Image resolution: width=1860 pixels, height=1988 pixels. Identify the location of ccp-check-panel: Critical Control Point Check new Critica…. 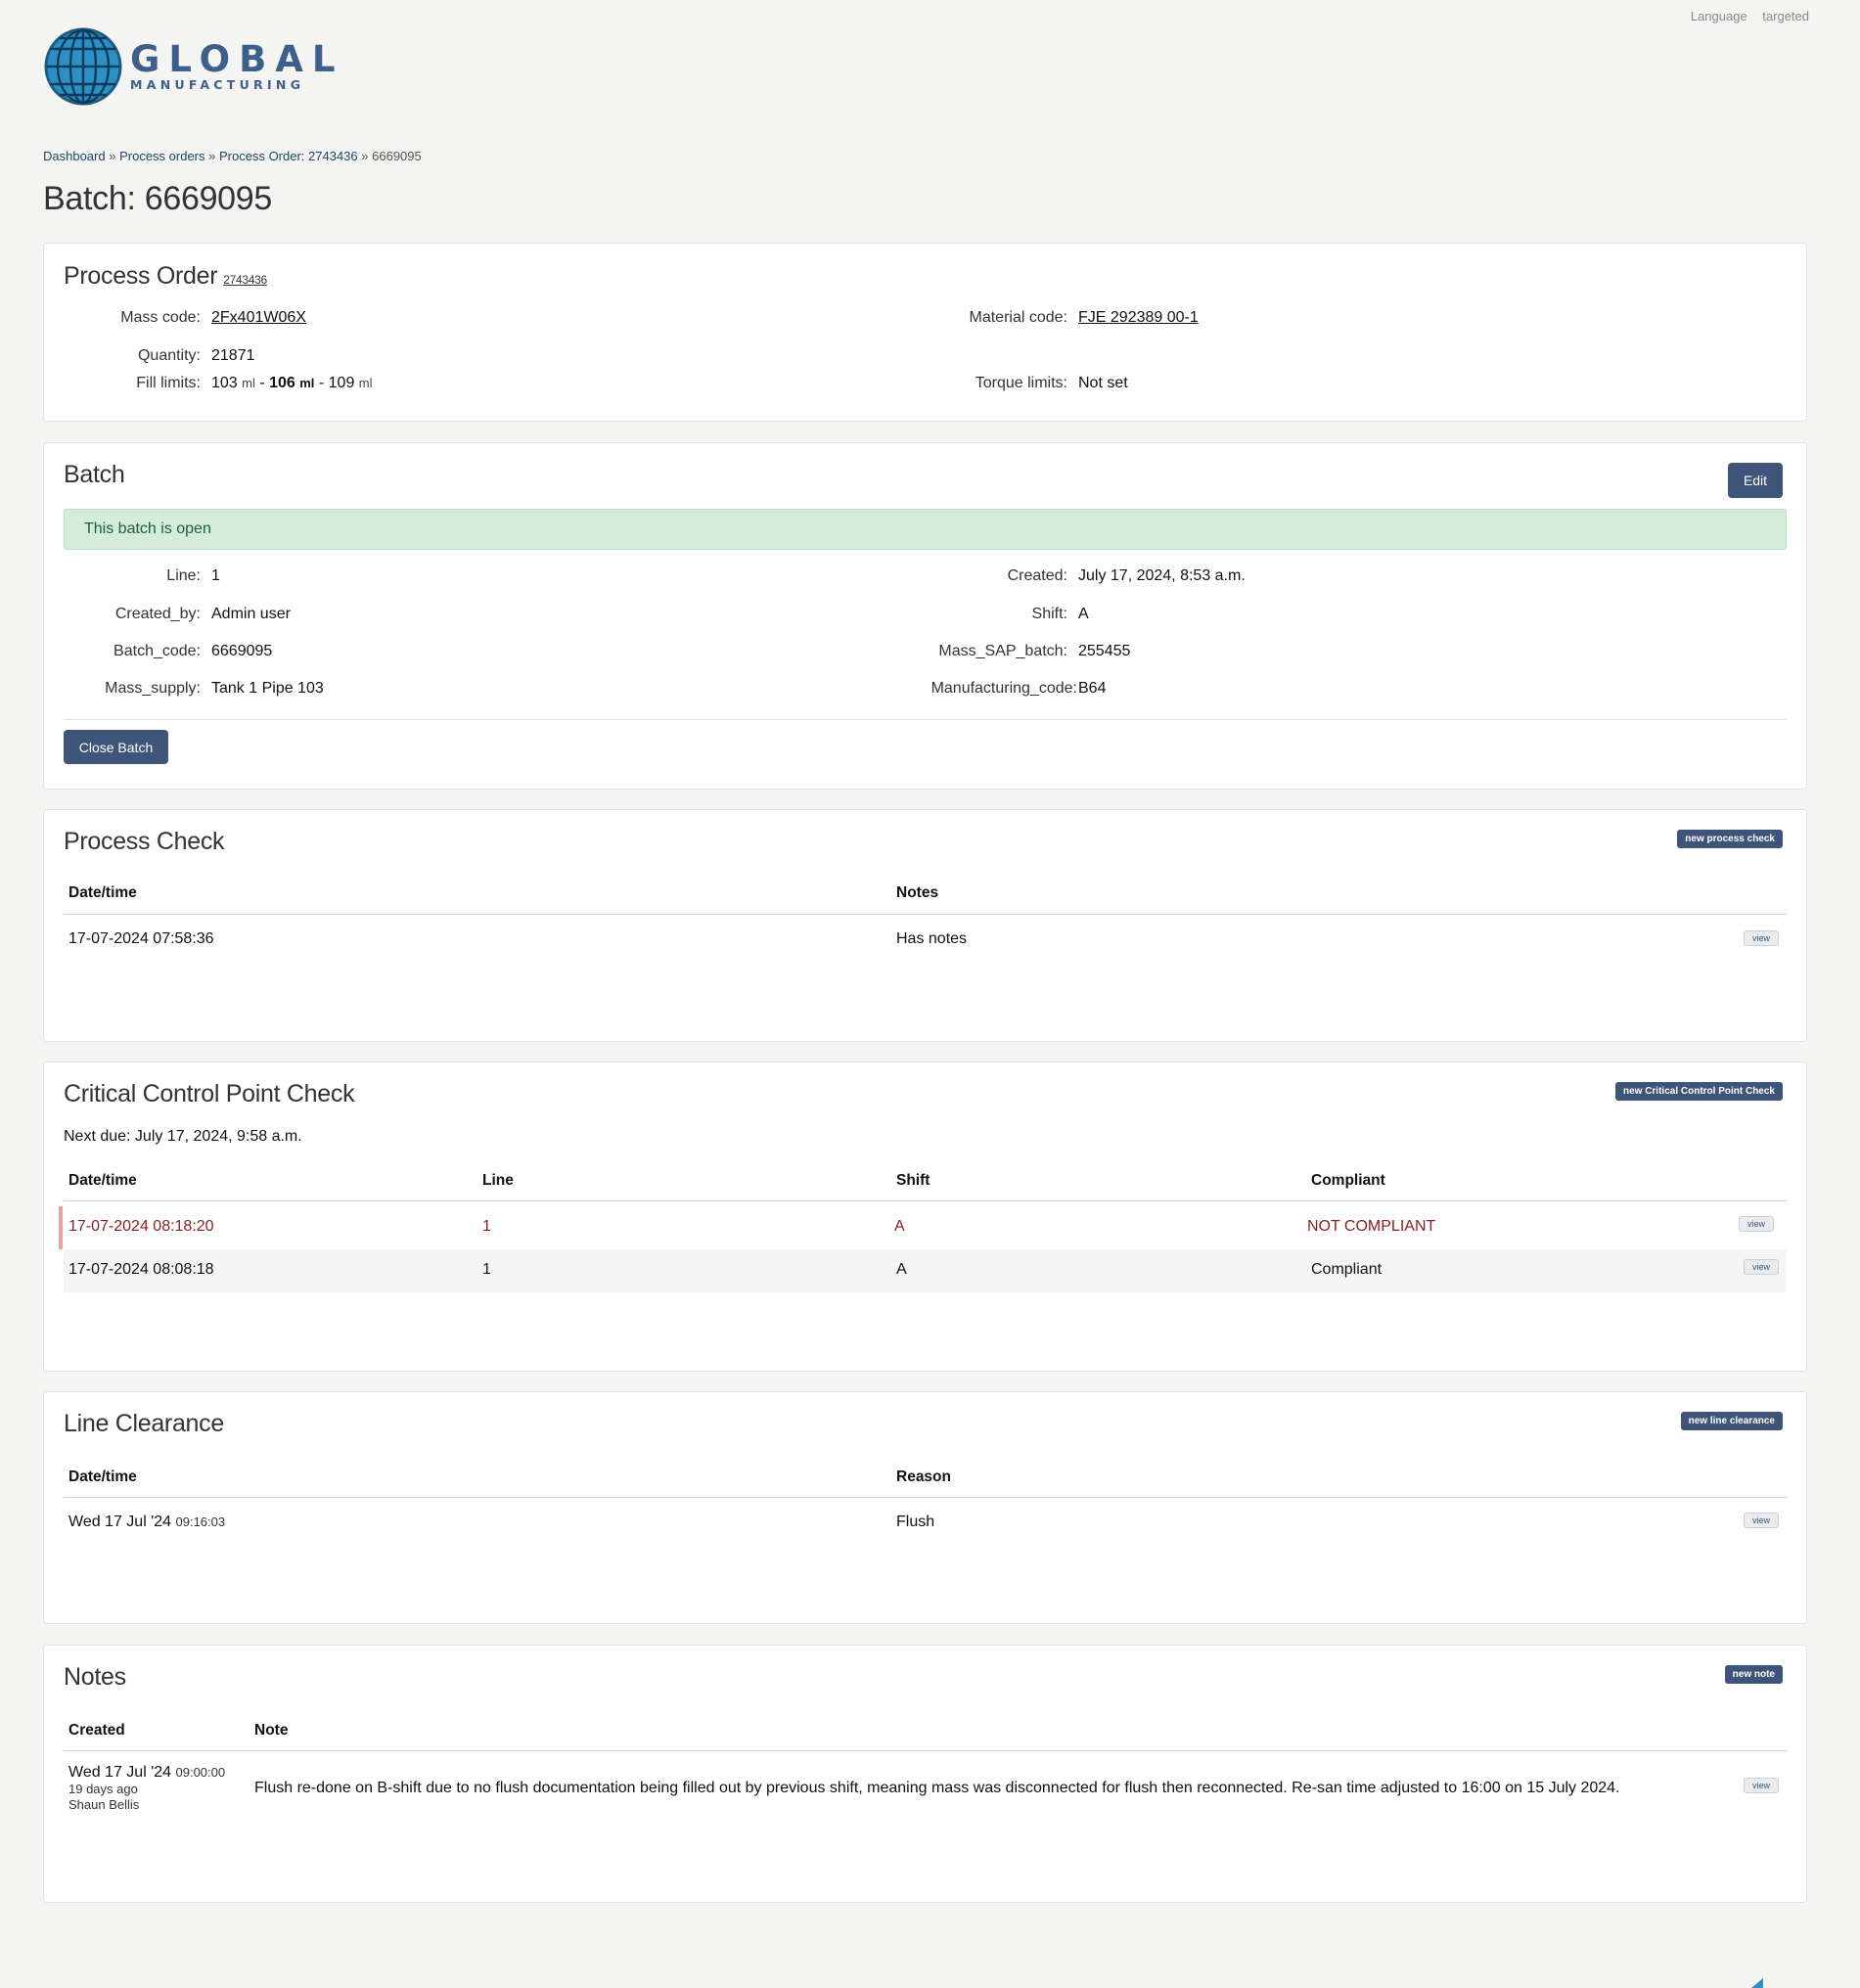
(925, 1217).